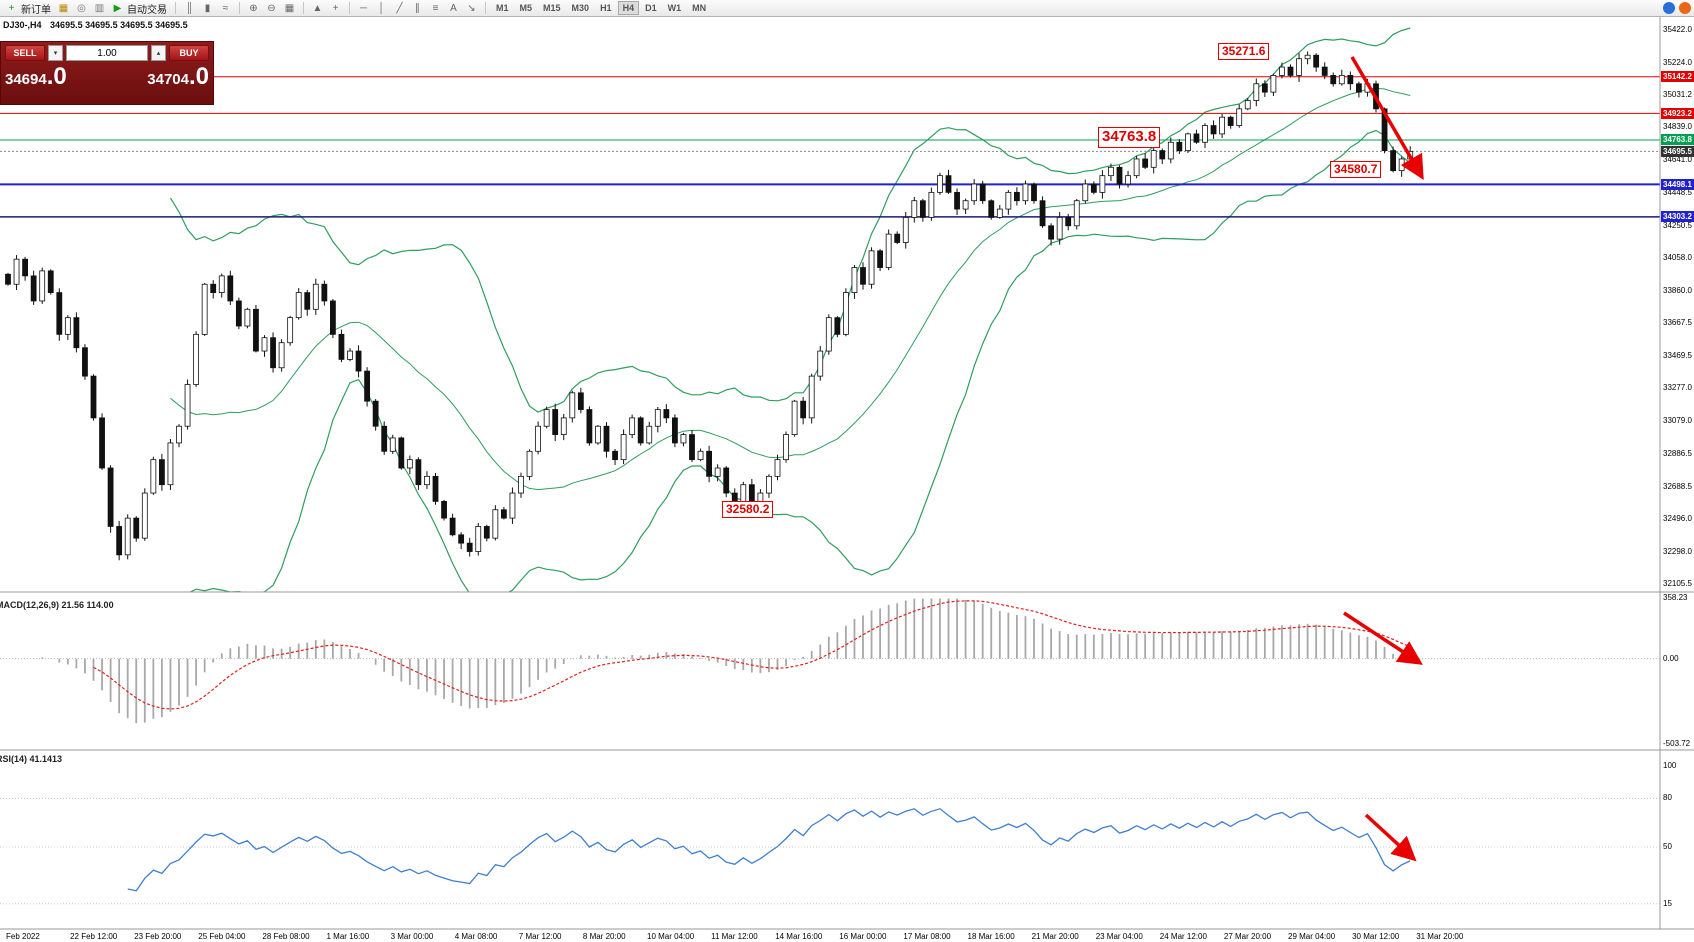 This screenshot has width=1694, height=942. What do you see at coordinates (552, 8) in the screenshot?
I see `timeframe-M15: M15` at bounding box center [552, 8].